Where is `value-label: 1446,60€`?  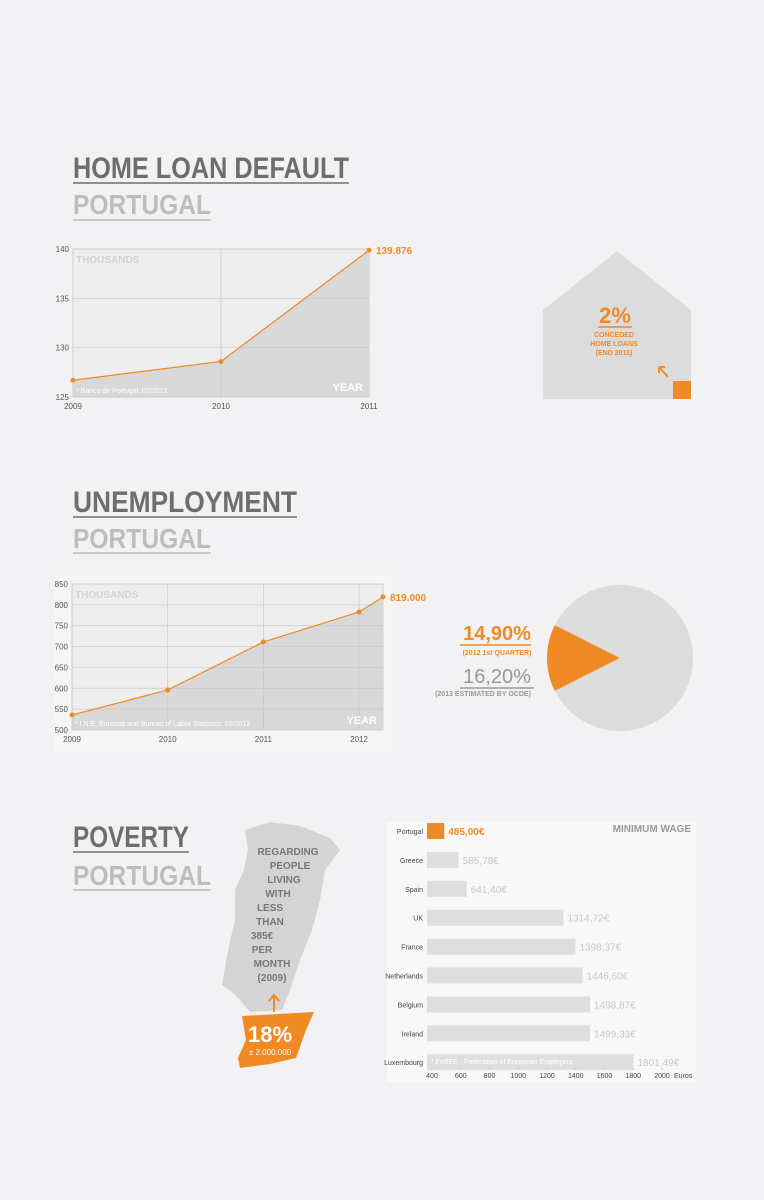
value-label: 1446,60€ is located at coordinates (607, 977).